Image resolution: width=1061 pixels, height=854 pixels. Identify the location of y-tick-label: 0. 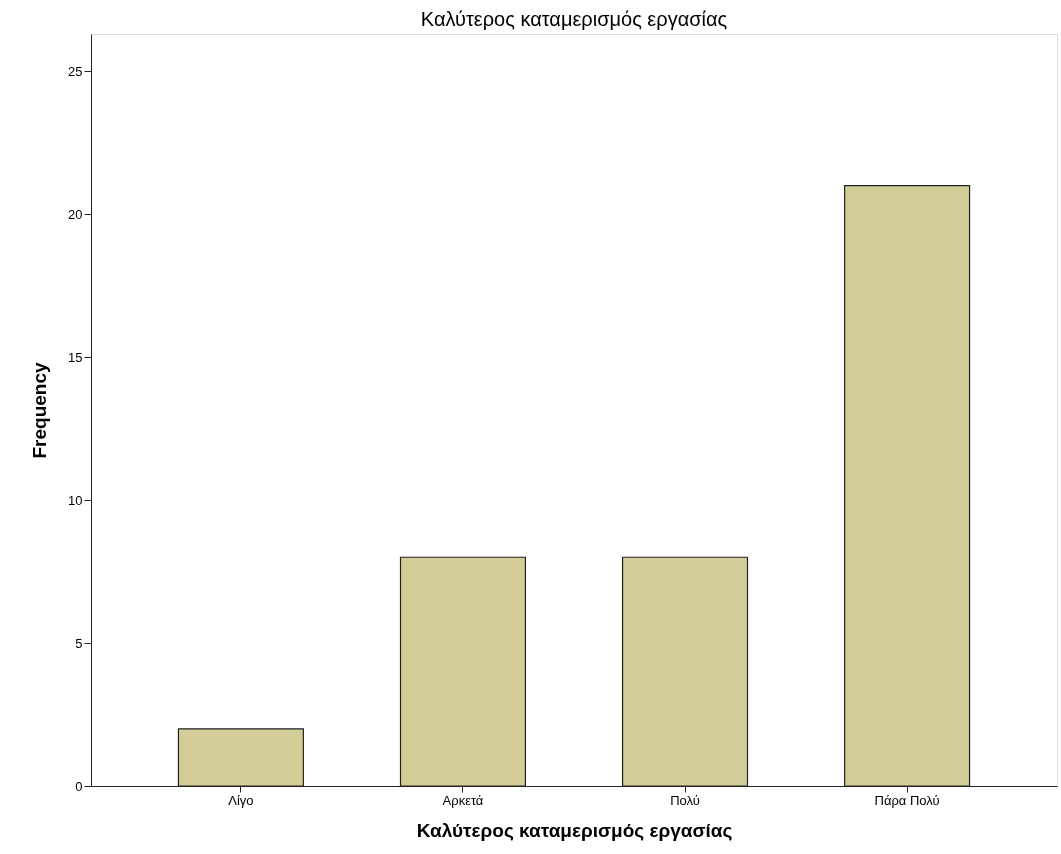
(79, 786).